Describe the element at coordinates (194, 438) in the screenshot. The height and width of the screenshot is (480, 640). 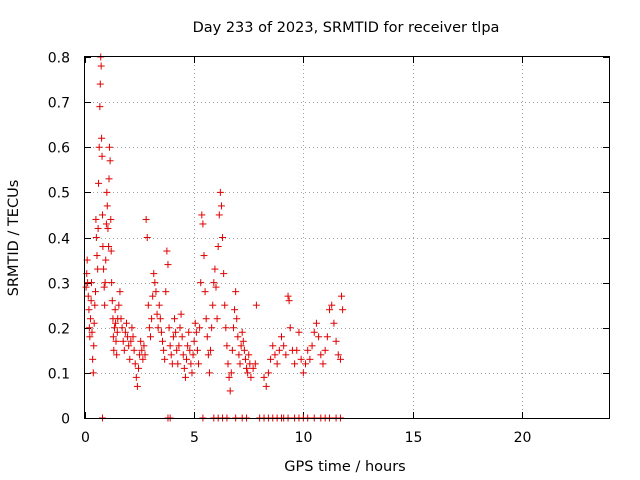
I see `x-tick-label: 5` at that location.